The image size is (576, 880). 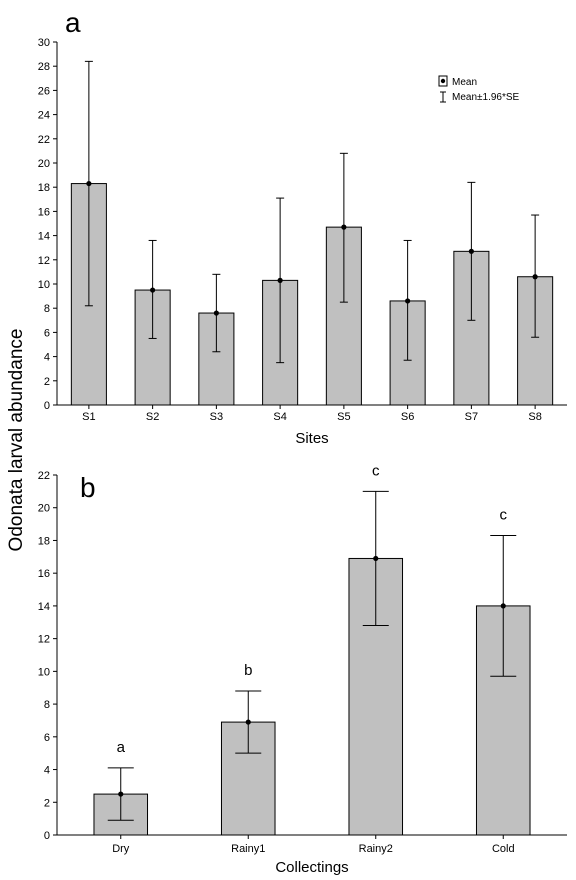 I want to click on panel-a-letter: a, so click(x=73, y=22).